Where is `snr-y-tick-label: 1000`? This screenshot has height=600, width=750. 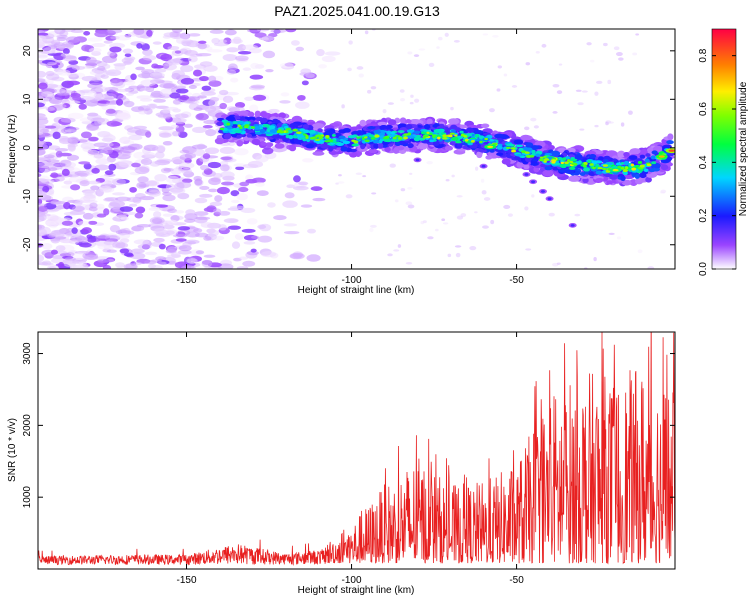 snr-y-tick-label: 1000 is located at coordinates (27, 497).